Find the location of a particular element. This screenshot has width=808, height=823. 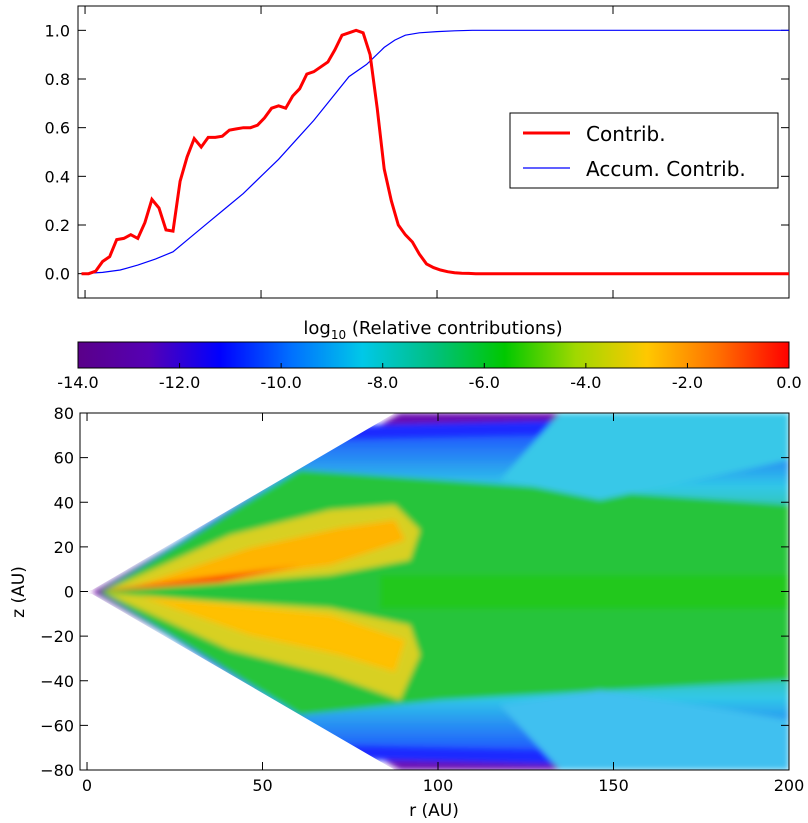

line-y-tick-label: 0.2 is located at coordinates (57, 225).